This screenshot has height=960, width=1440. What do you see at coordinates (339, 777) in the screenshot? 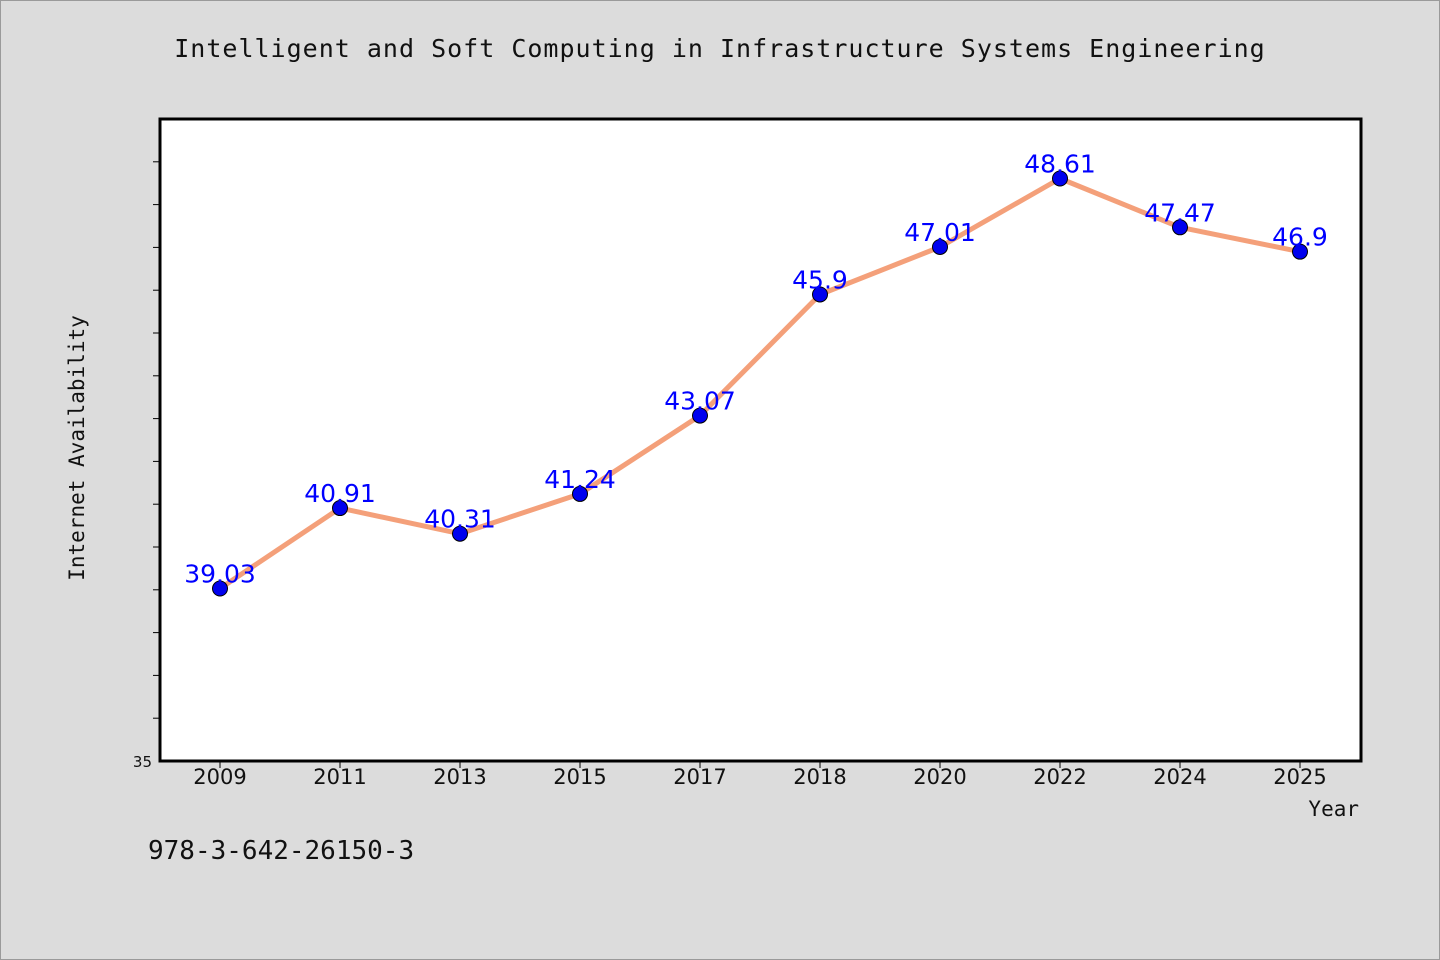
I see `x-tick-label: 2011` at bounding box center [339, 777].